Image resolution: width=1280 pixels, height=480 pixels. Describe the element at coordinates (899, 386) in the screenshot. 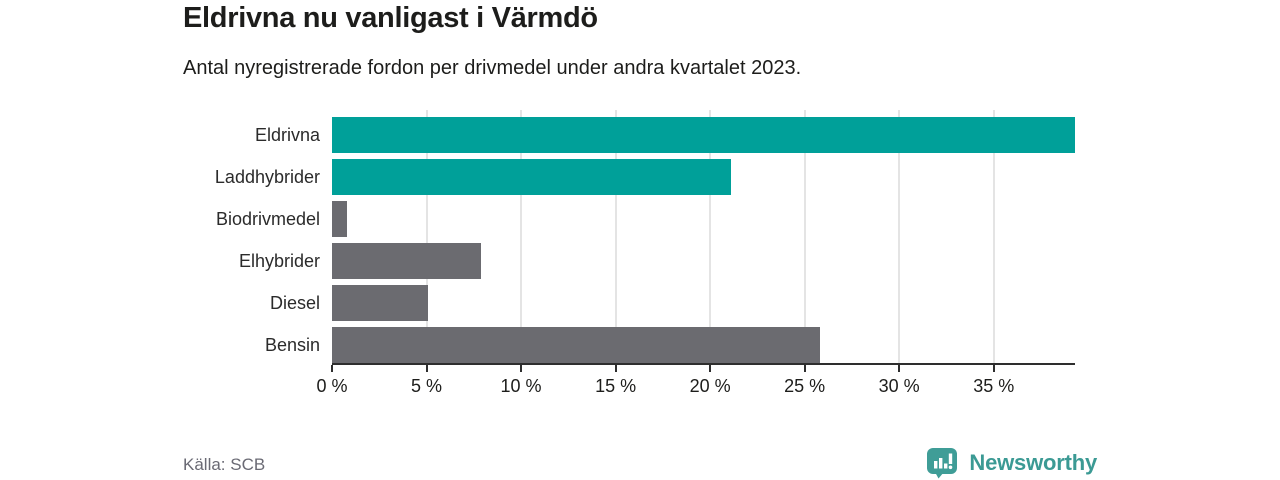

I see `axis-tick-label: 30 %` at that location.